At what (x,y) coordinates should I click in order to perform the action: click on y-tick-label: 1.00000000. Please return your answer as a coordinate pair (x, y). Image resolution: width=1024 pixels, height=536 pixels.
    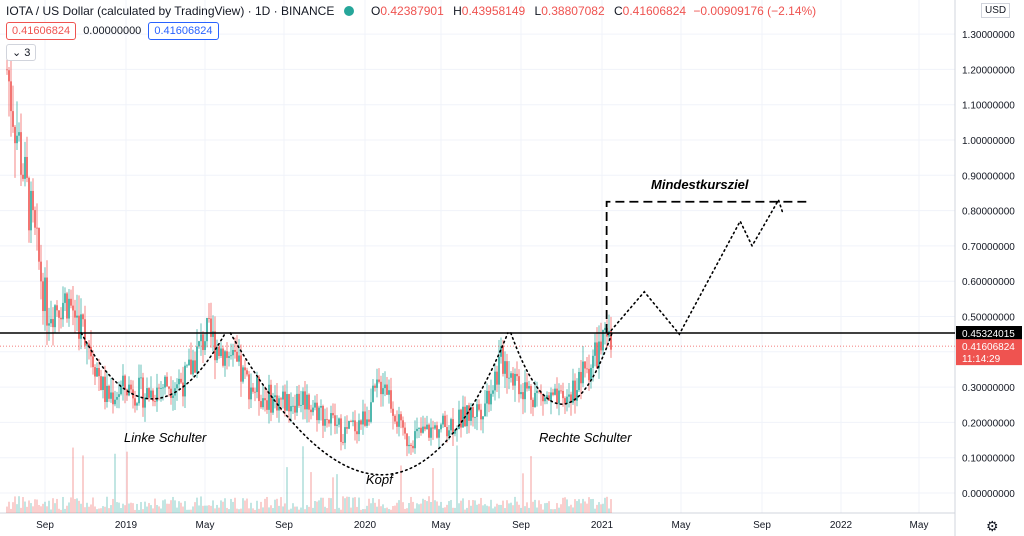
    Looking at the image, I should click on (988, 141).